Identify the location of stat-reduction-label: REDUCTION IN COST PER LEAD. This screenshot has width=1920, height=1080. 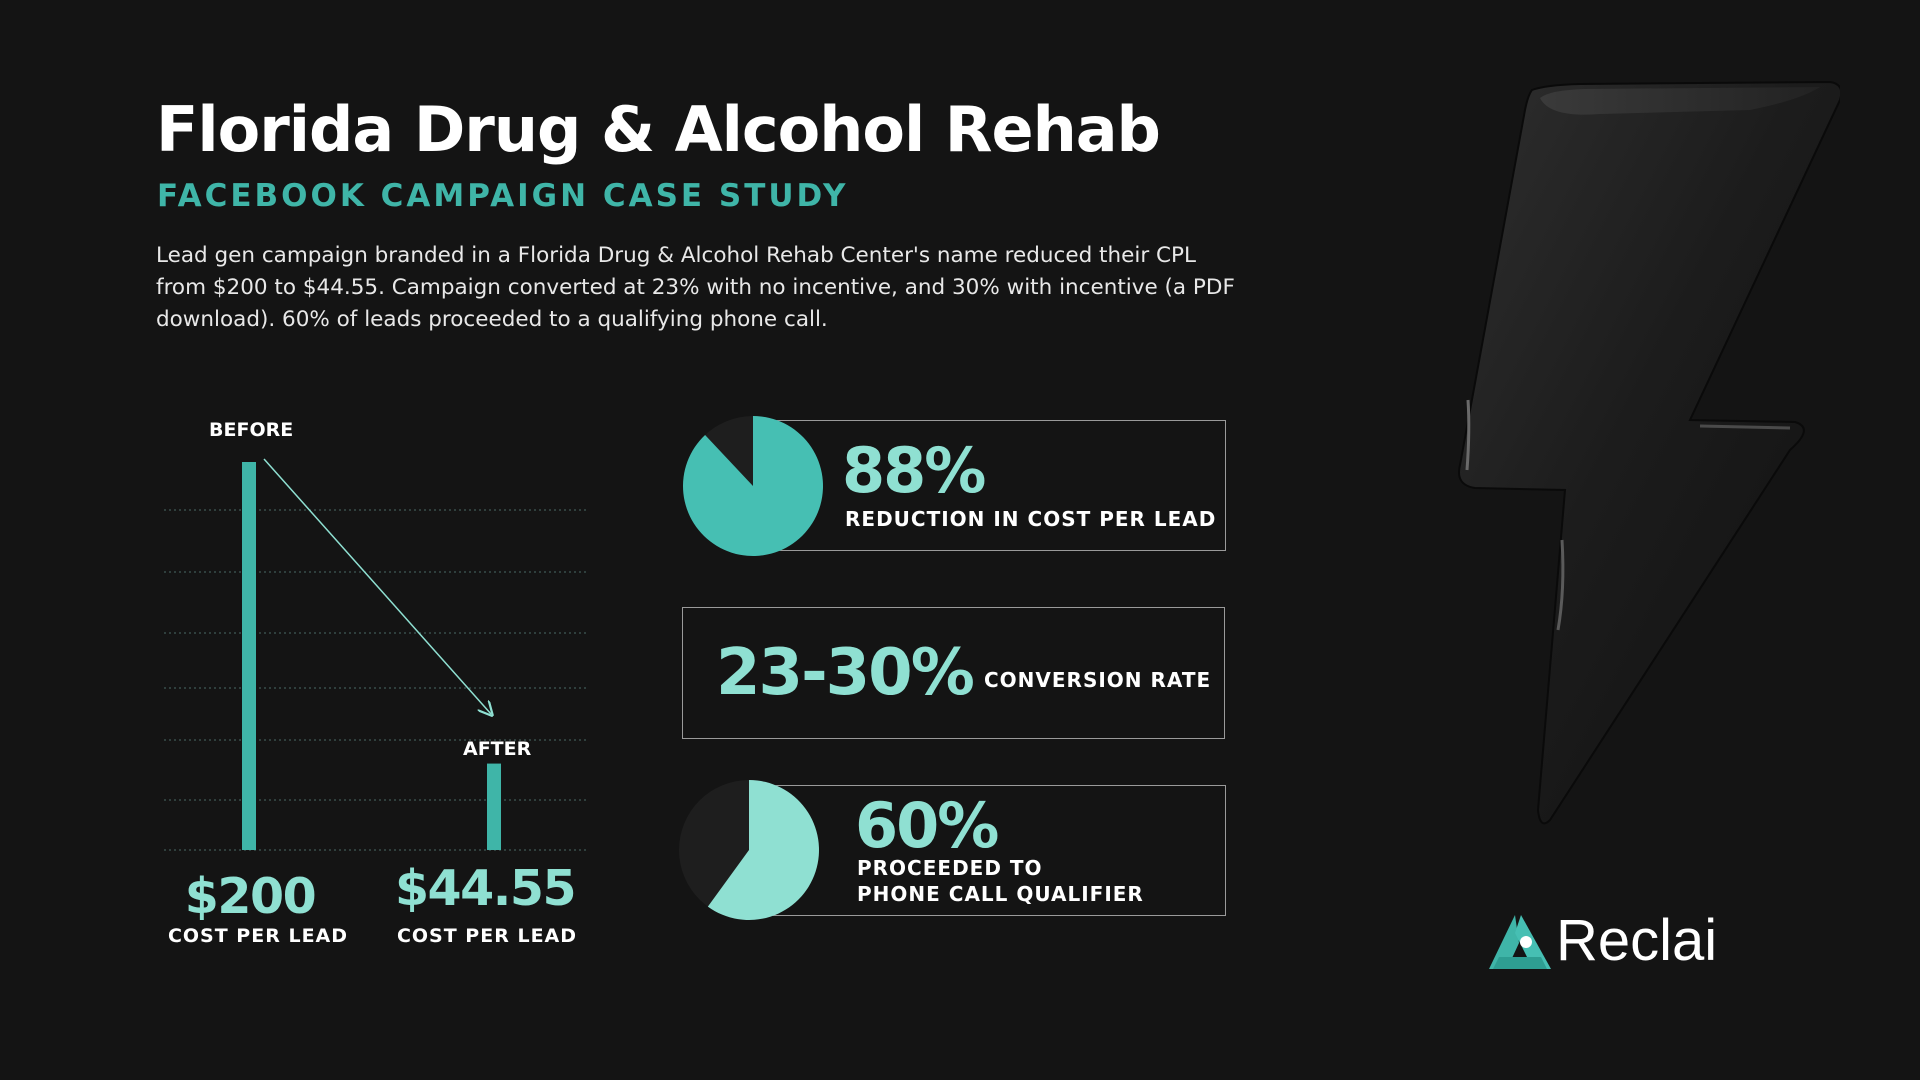
(1031, 519).